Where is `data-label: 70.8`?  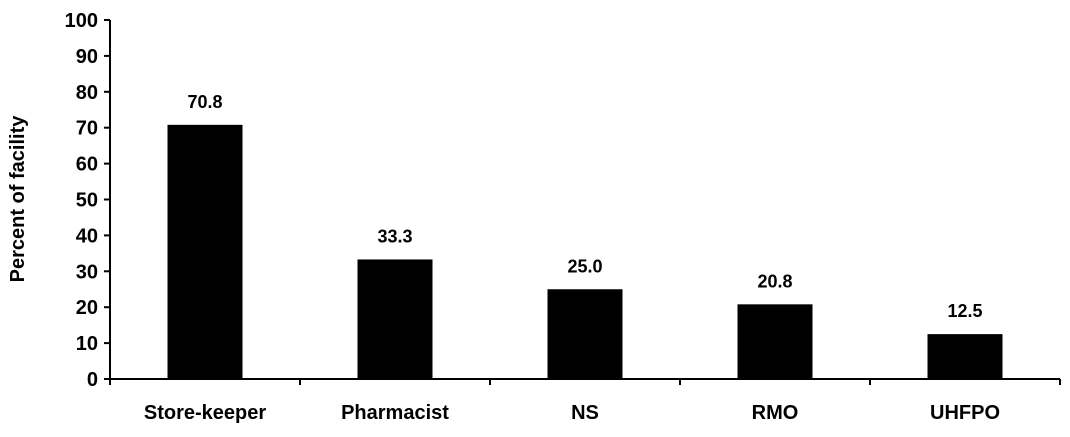
data-label: 70.8 is located at coordinates (204, 102).